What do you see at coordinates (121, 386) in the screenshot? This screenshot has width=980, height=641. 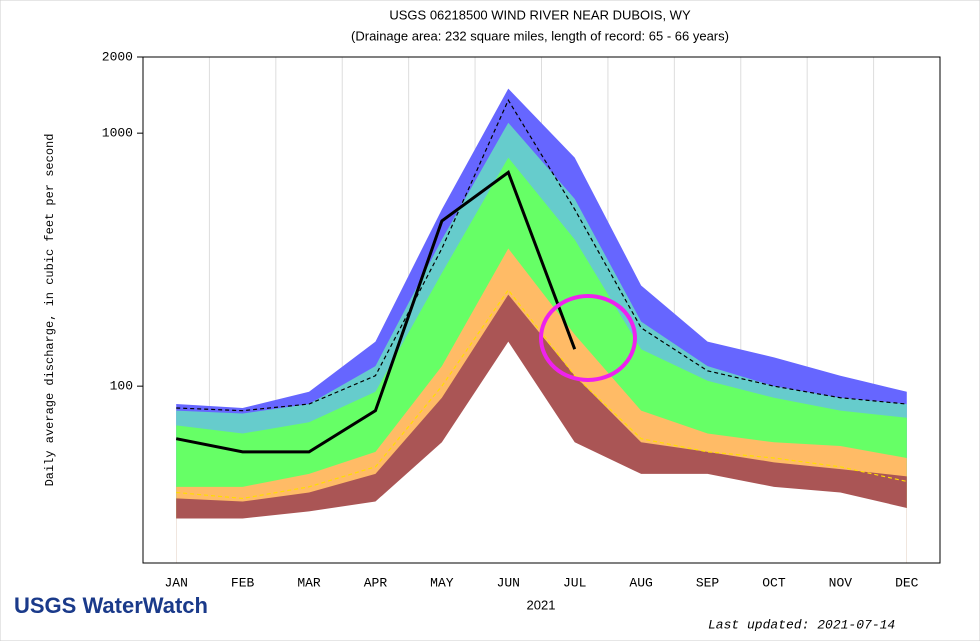 I see `y-tick-label: 100` at bounding box center [121, 386].